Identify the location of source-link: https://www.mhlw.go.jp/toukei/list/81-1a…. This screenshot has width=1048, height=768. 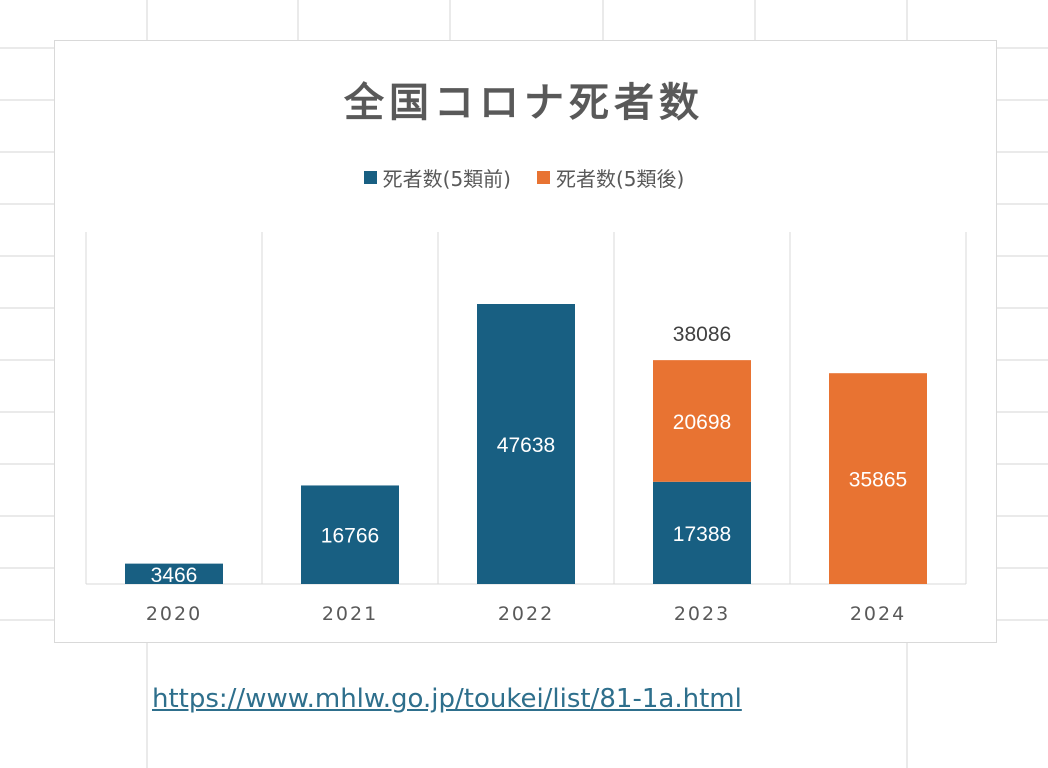
(447, 699).